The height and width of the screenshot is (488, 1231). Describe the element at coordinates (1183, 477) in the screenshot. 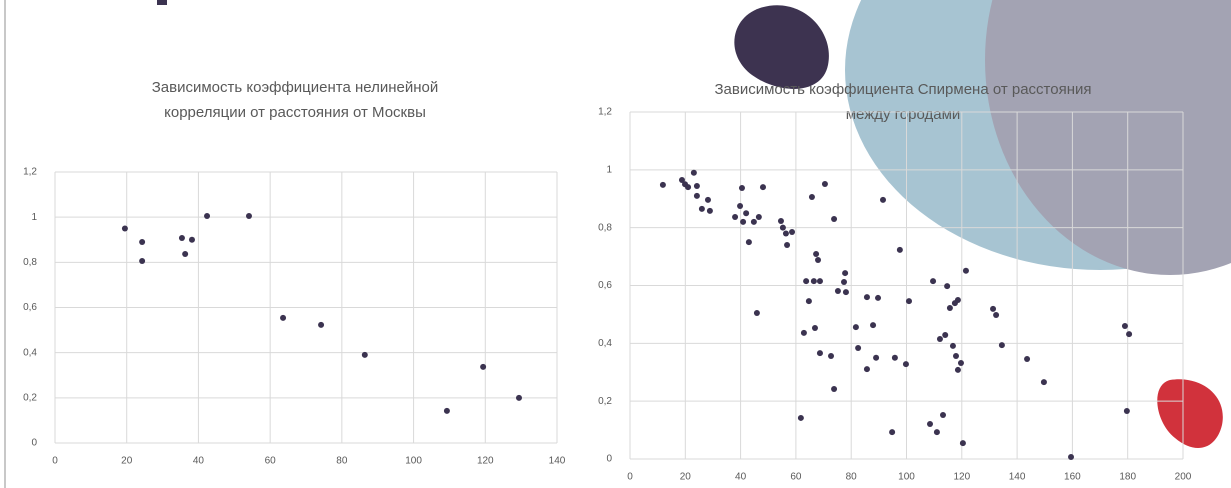

I see `x-tick-label: 200` at that location.